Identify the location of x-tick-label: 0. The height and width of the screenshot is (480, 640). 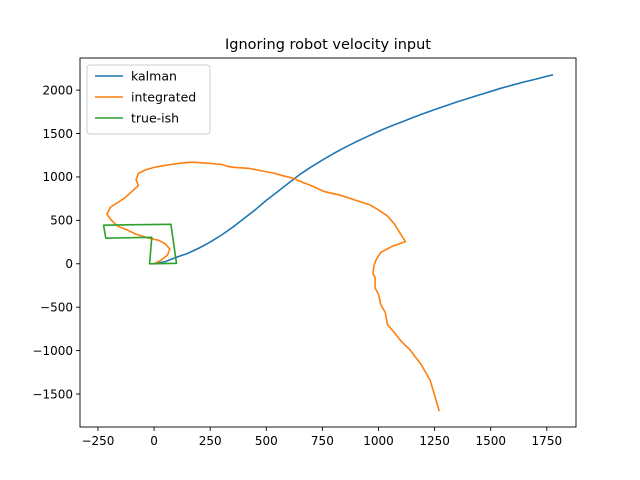
(154, 441).